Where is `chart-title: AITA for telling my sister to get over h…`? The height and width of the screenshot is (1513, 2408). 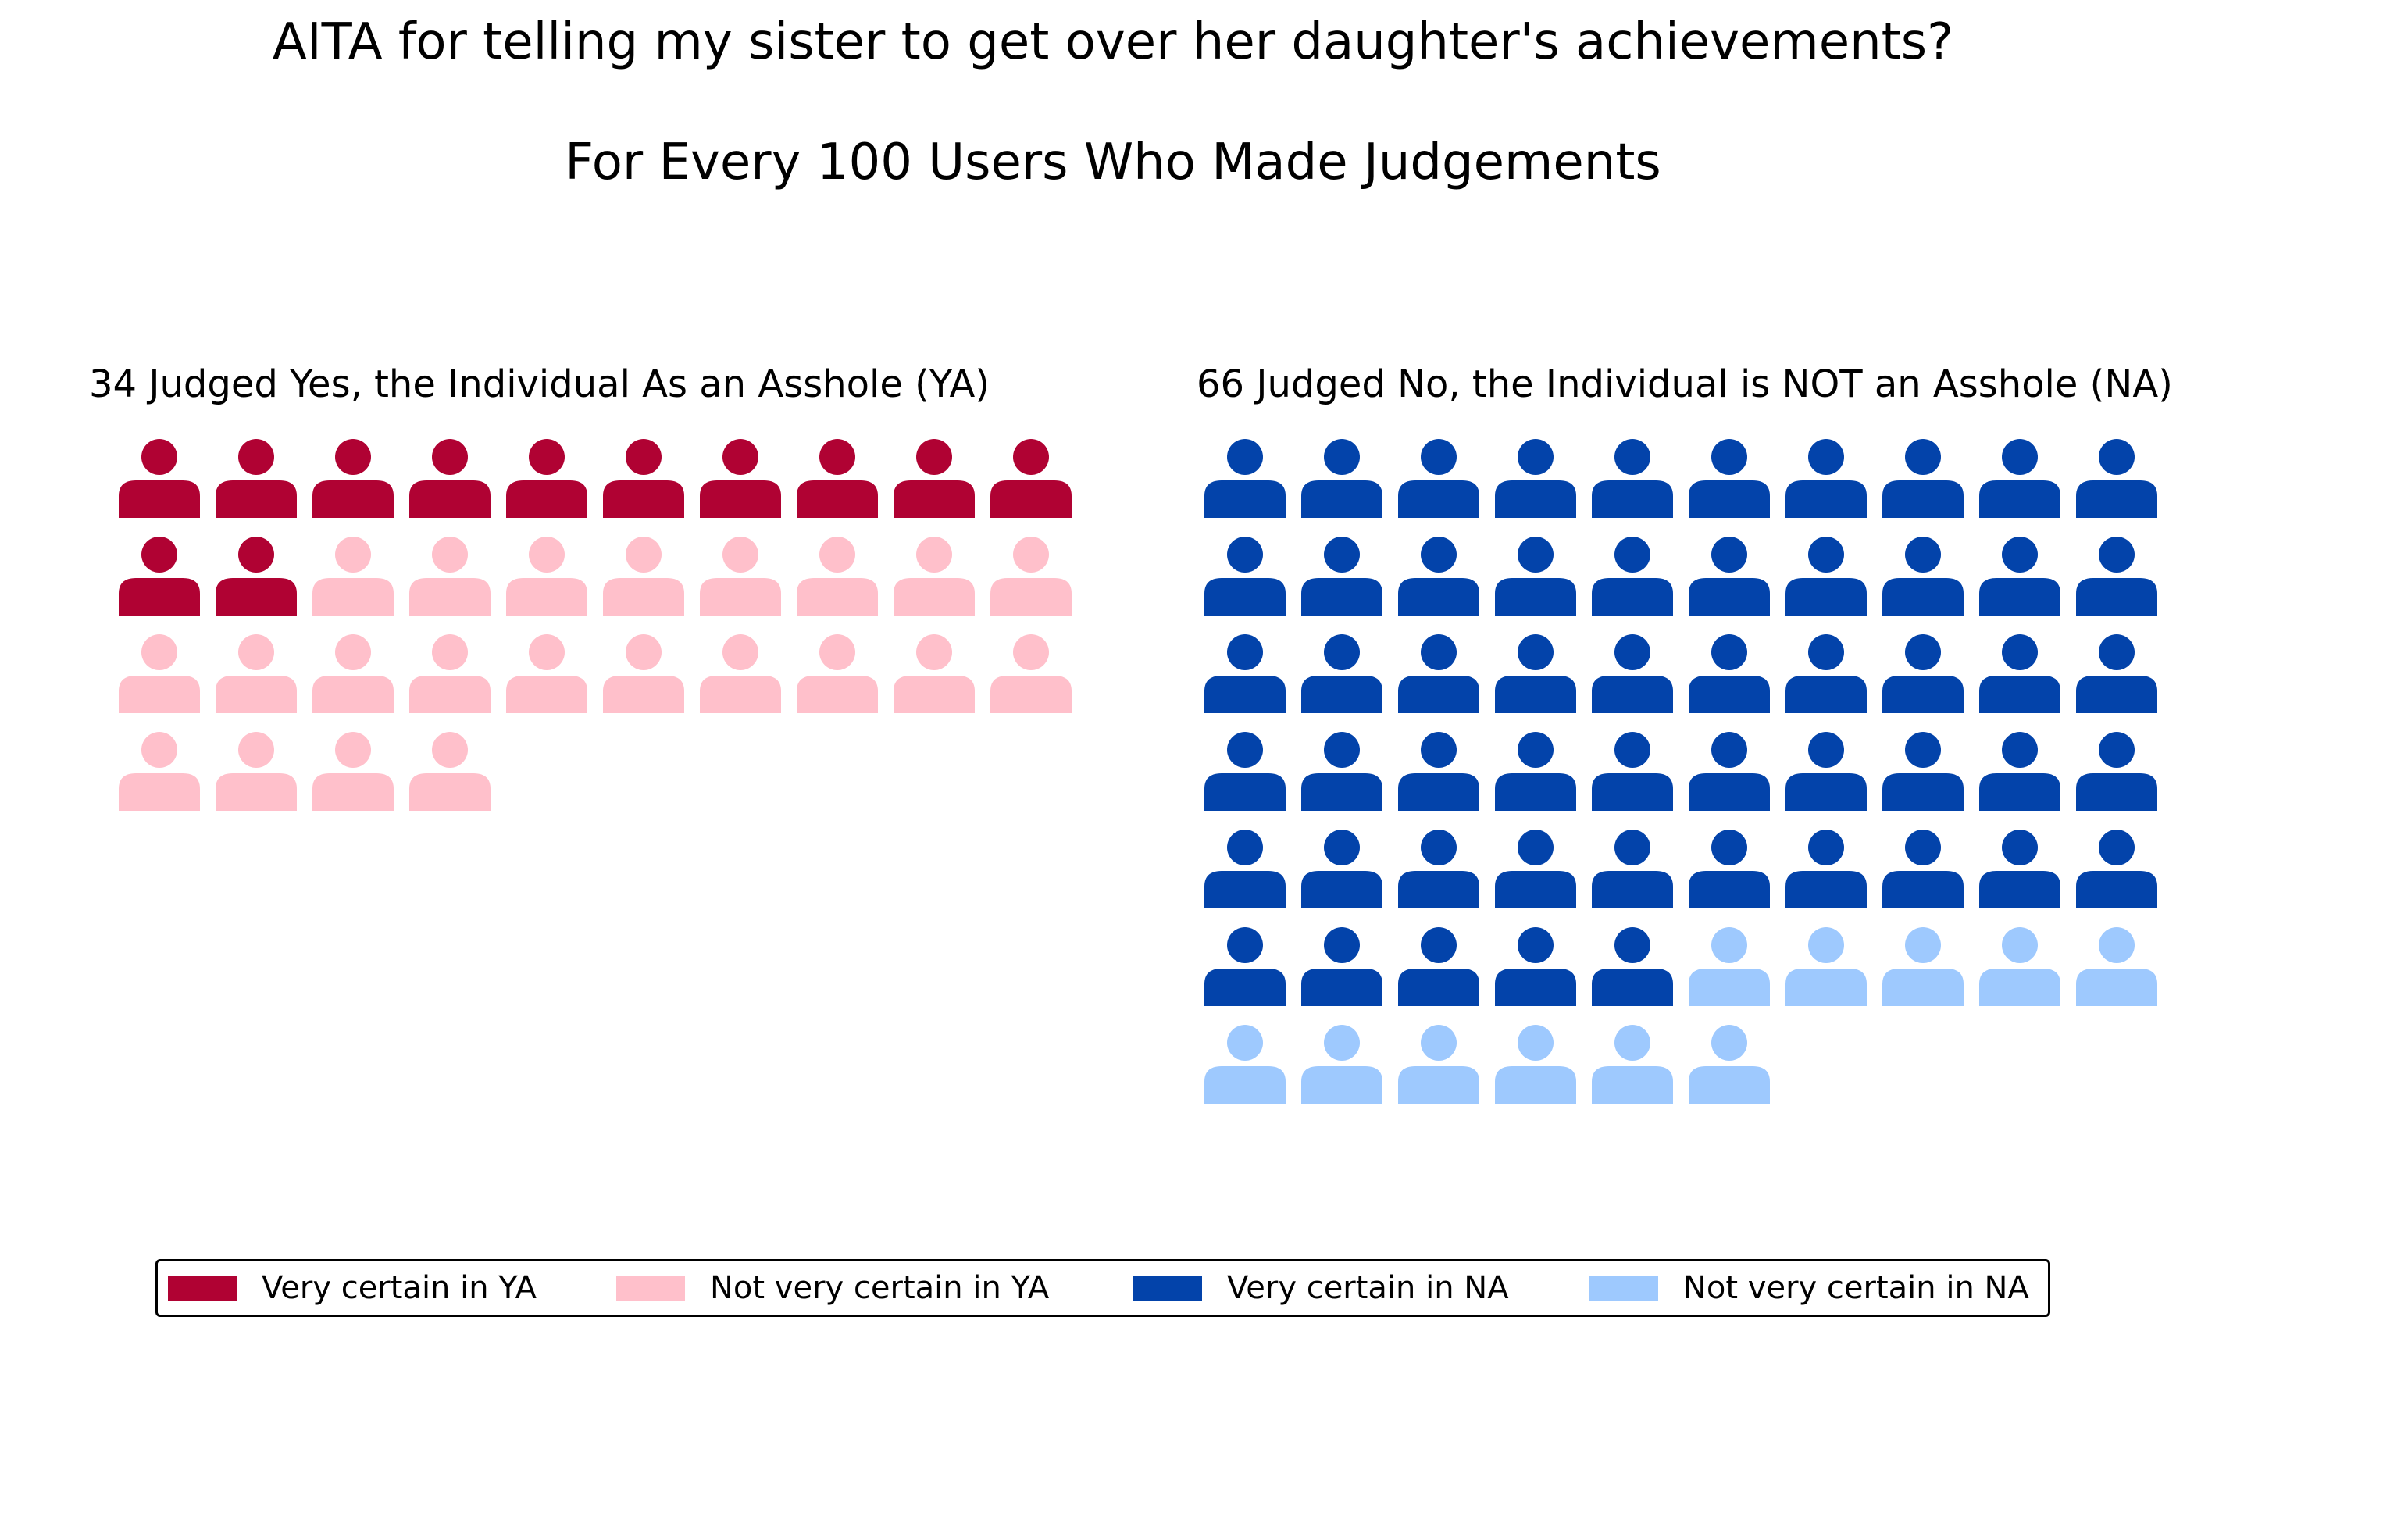
chart-title: AITA for telling my sister to get over h… is located at coordinates (1113, 42).